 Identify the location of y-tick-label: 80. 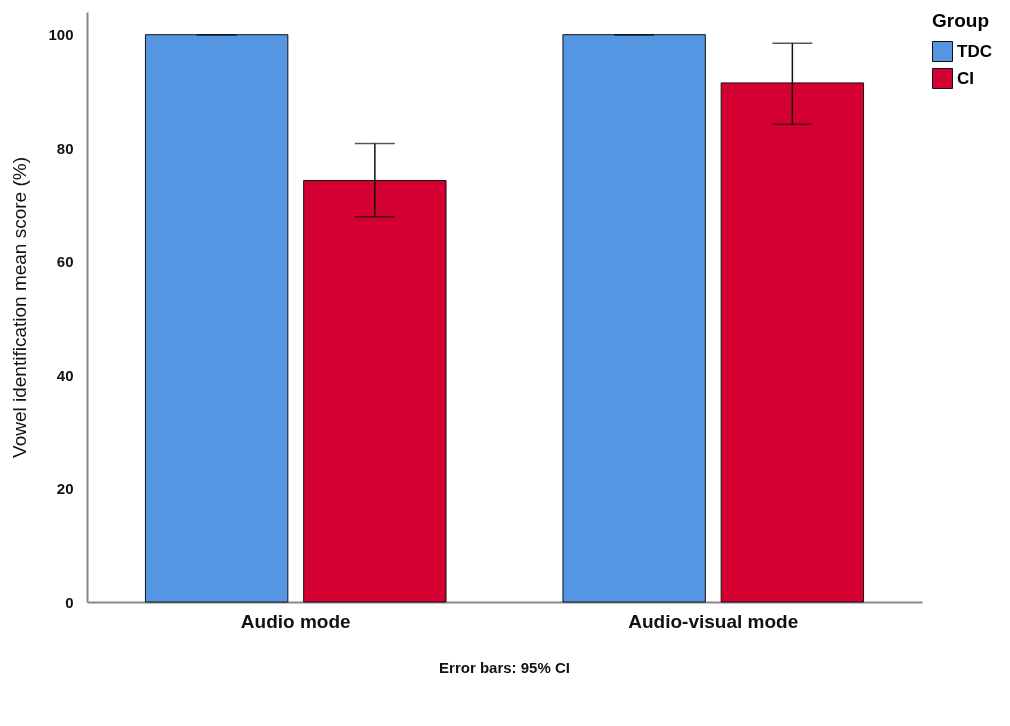
(65, 148).